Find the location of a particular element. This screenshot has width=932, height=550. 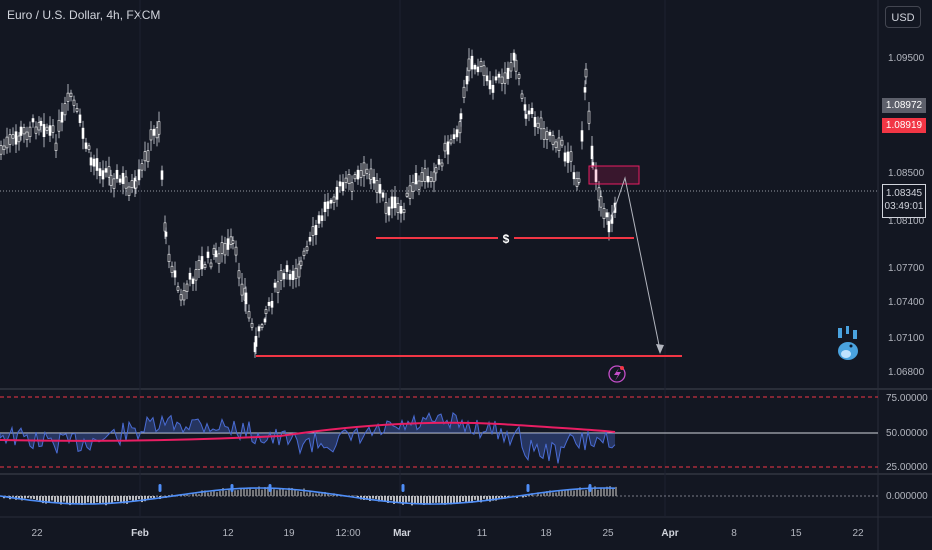

currency-button: USD is located at coordinates (903, 17).